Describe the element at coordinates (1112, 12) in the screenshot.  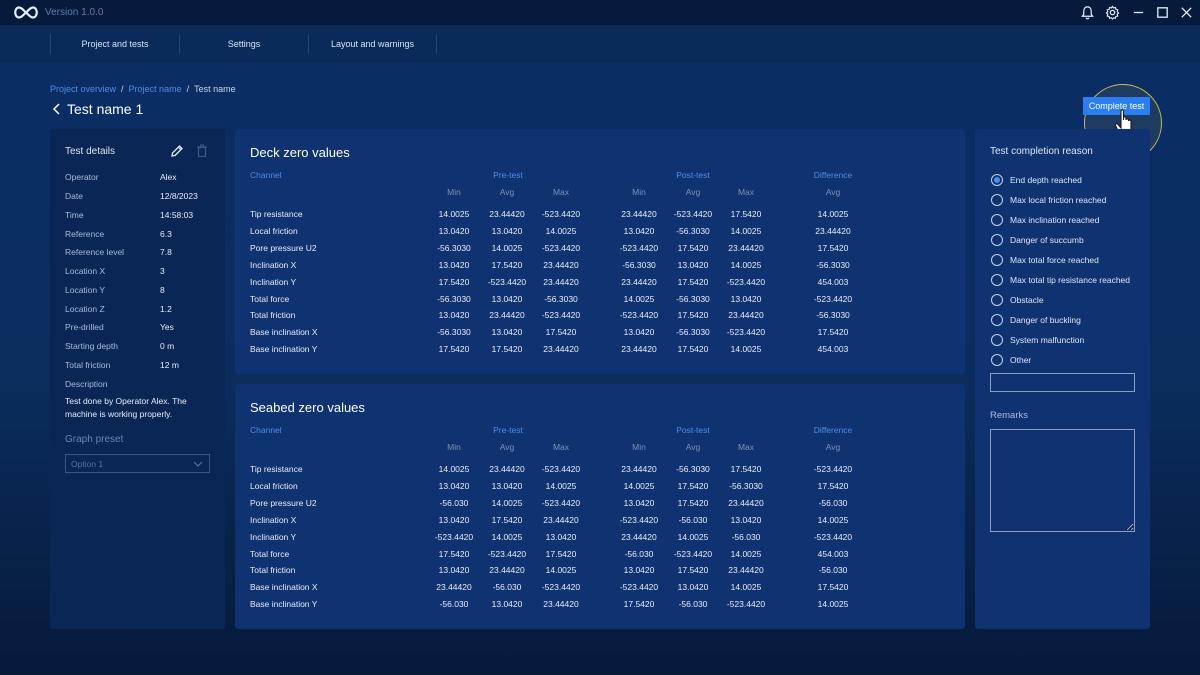
I see `gear-icon` at that location.